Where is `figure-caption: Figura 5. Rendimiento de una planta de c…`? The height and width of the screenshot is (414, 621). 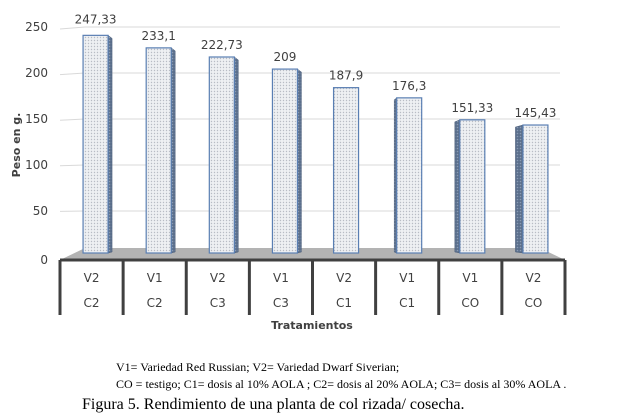
figure-caption: Figura 5. Rendimiento de una planta de c… is located at coordinates (273, 405).